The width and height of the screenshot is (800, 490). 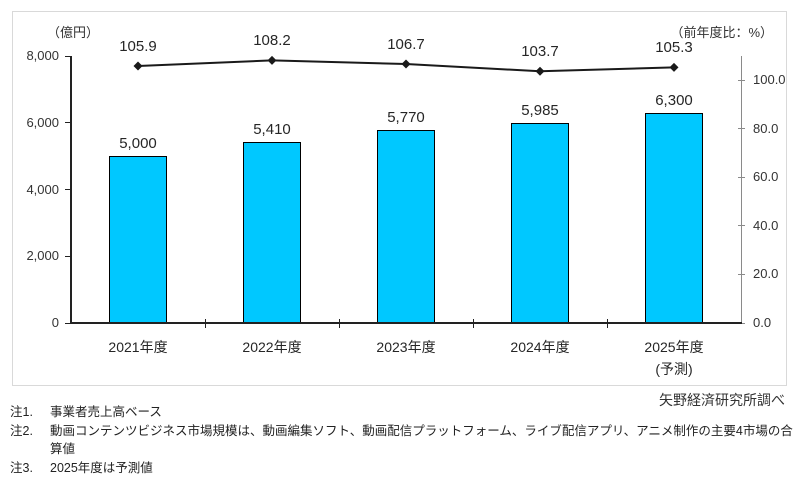 What do you see at coordinates (674, 358) in the screenshot?
I see `x-axis-category-label: 2025年度 (予測)` at bounding box center [674, 358].